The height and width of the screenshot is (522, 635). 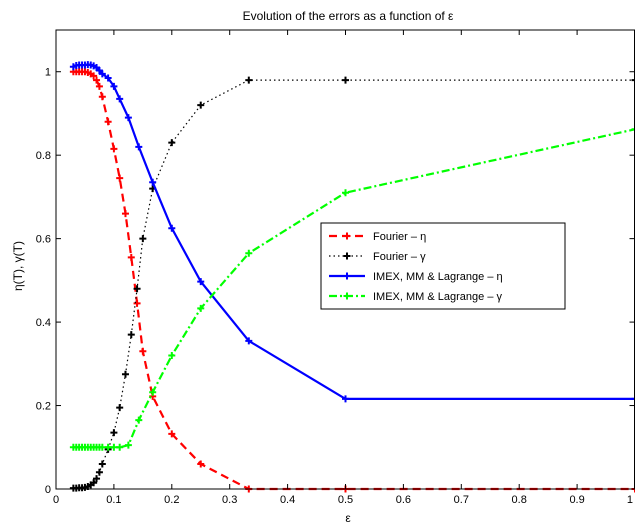 I want to click on x-axis-label: ε, so click(x=348, y=516).